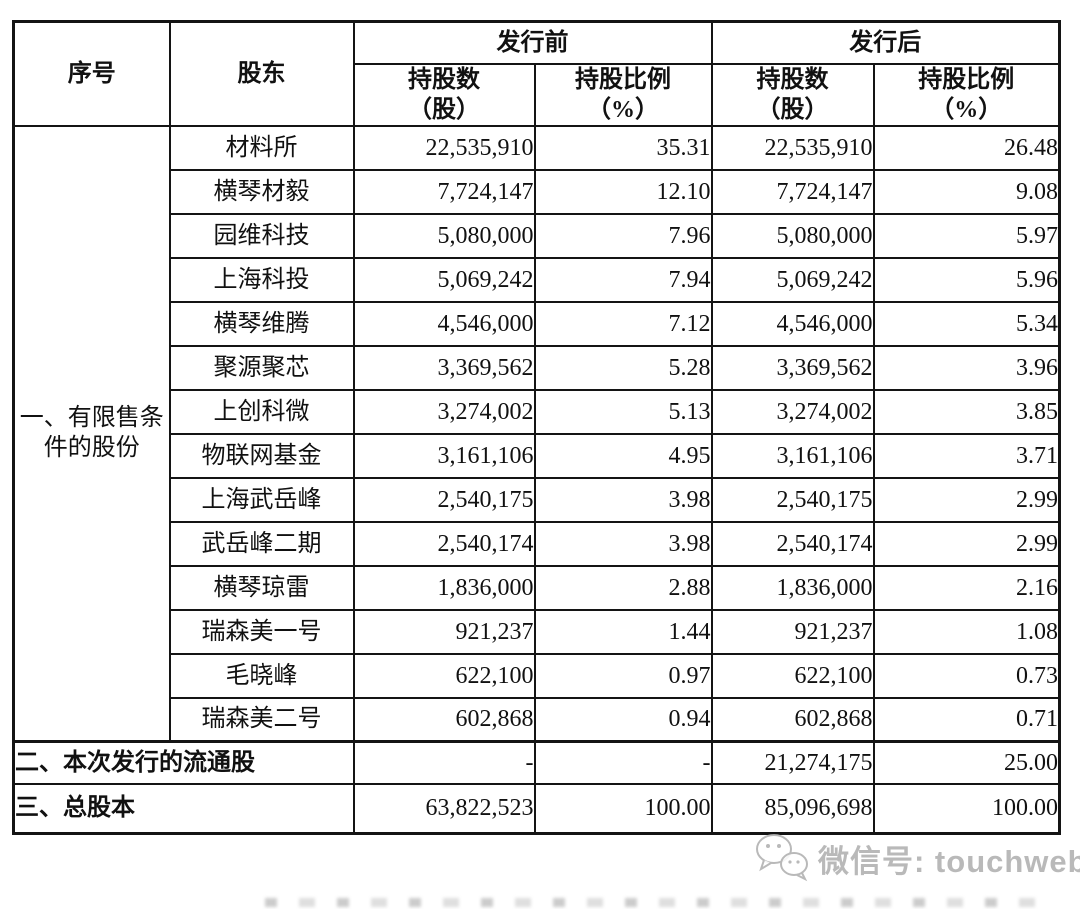  I want to click on shareholder-cell: 材料所, so click(261, 147).